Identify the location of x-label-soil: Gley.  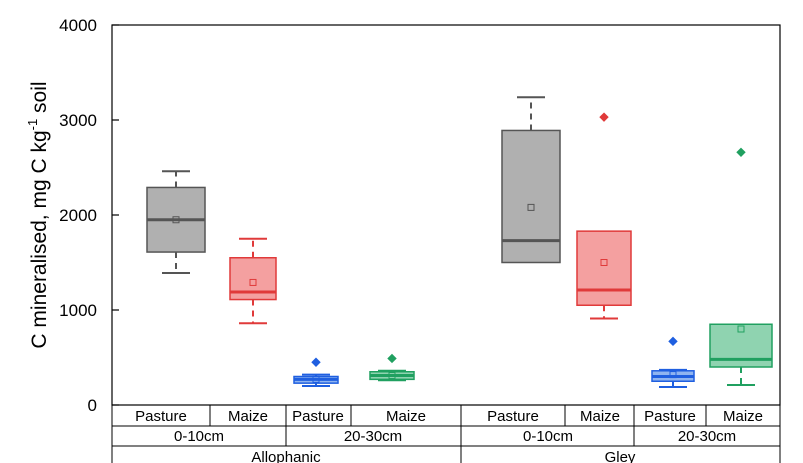
(620, 456).